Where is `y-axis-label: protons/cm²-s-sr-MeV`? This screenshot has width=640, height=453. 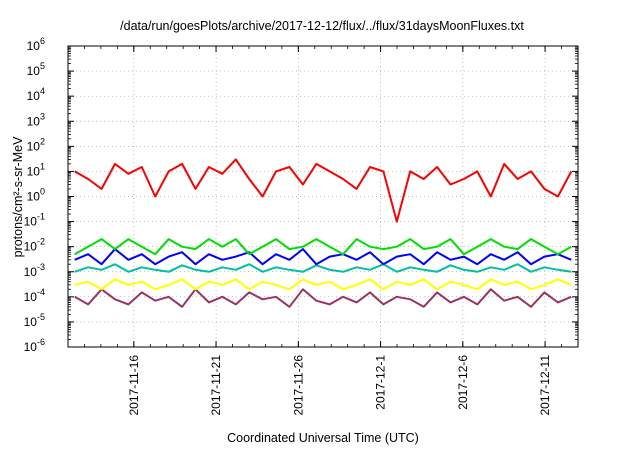 y-axis-label: protons/cm²-s-sr-MeV is located at coordinates (18, 197).